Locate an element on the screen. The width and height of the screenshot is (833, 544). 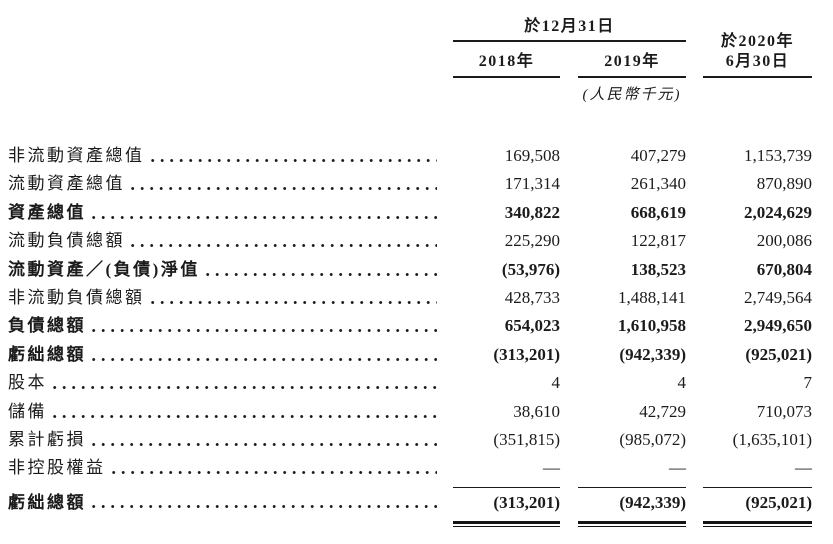
row-label-cell: 負債總額 is located at coordinates (230, 326).